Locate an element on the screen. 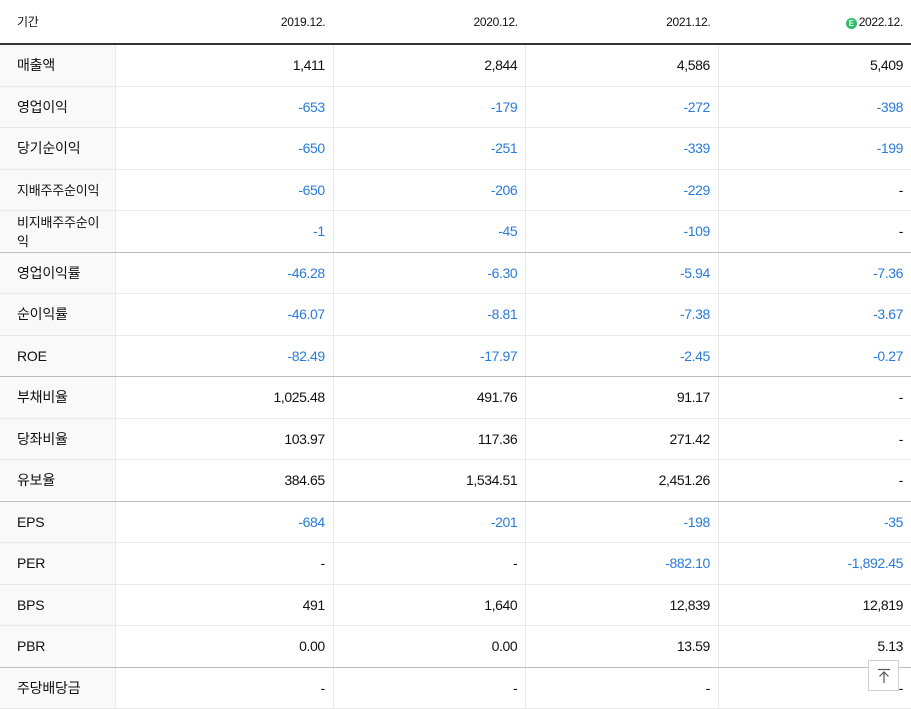 This screenshot has height=709, width=911. value-cell: -8.81 is located at coordinates (429, 314).